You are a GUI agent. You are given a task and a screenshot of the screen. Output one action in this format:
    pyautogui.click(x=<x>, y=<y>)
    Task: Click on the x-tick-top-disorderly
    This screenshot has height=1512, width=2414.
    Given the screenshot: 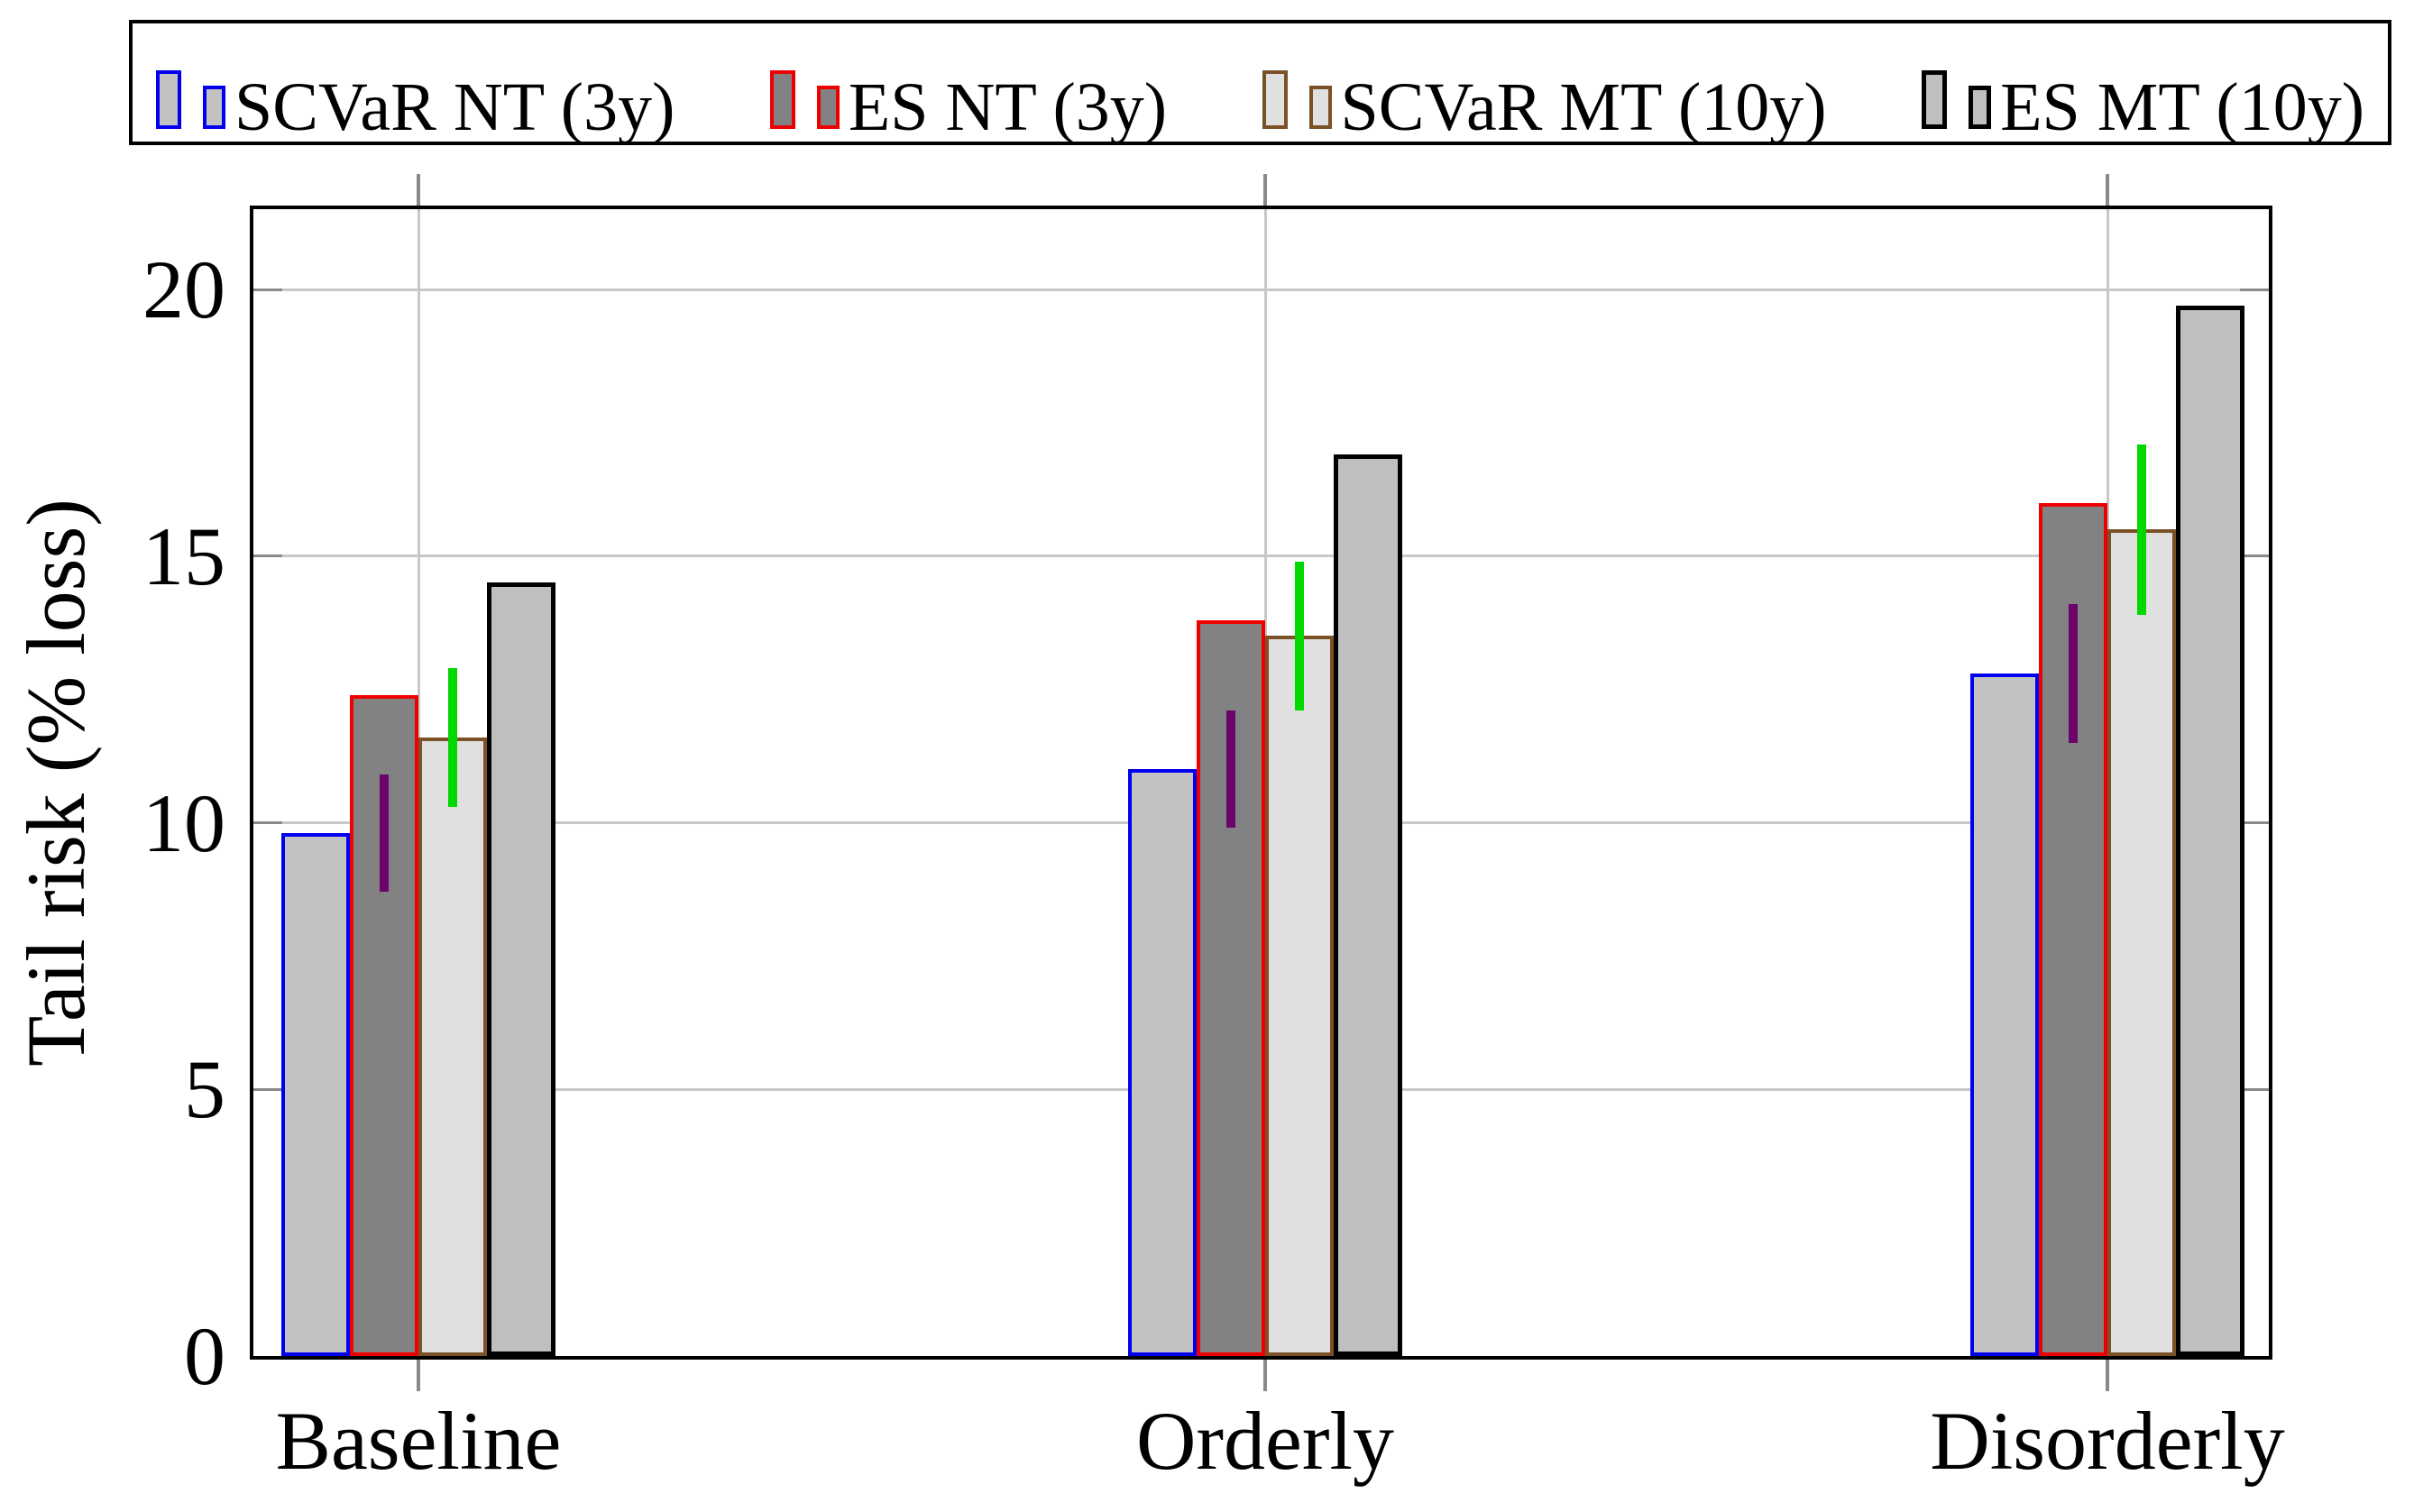 What is the action you would take?
    pyautogui.click(x=2107, y=190)
    